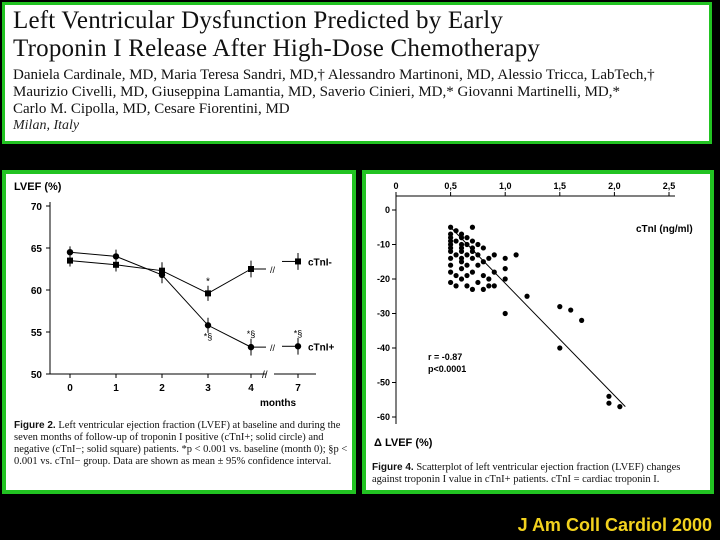 This screenshot has height=540, width=720. What do you see at coordinates (35, 425) in the screenshot?
I see `figure-2-label: Figure 2.` at bounding box center [35, 425].